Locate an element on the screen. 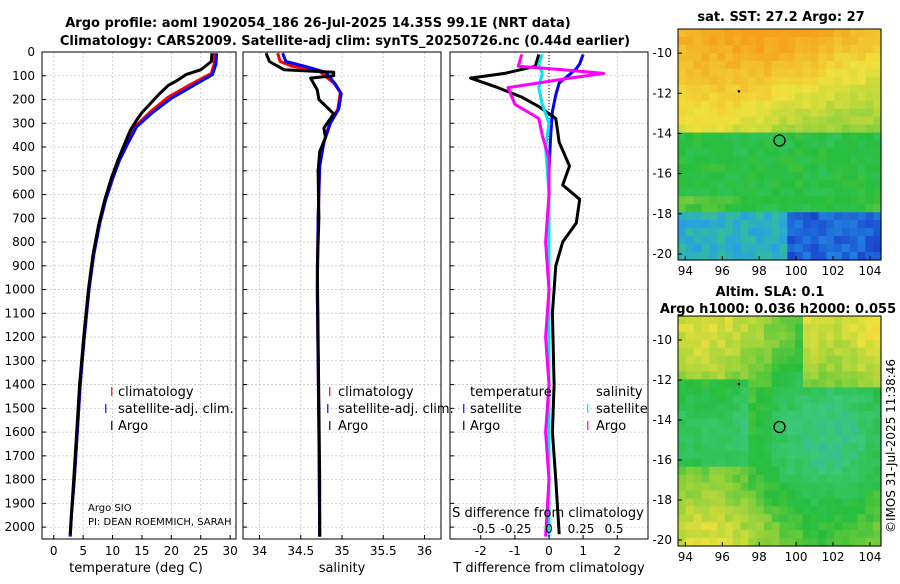 The image size is (900, 584). legend-marker-satellite-adj: I is located at coordinates (106, 409).